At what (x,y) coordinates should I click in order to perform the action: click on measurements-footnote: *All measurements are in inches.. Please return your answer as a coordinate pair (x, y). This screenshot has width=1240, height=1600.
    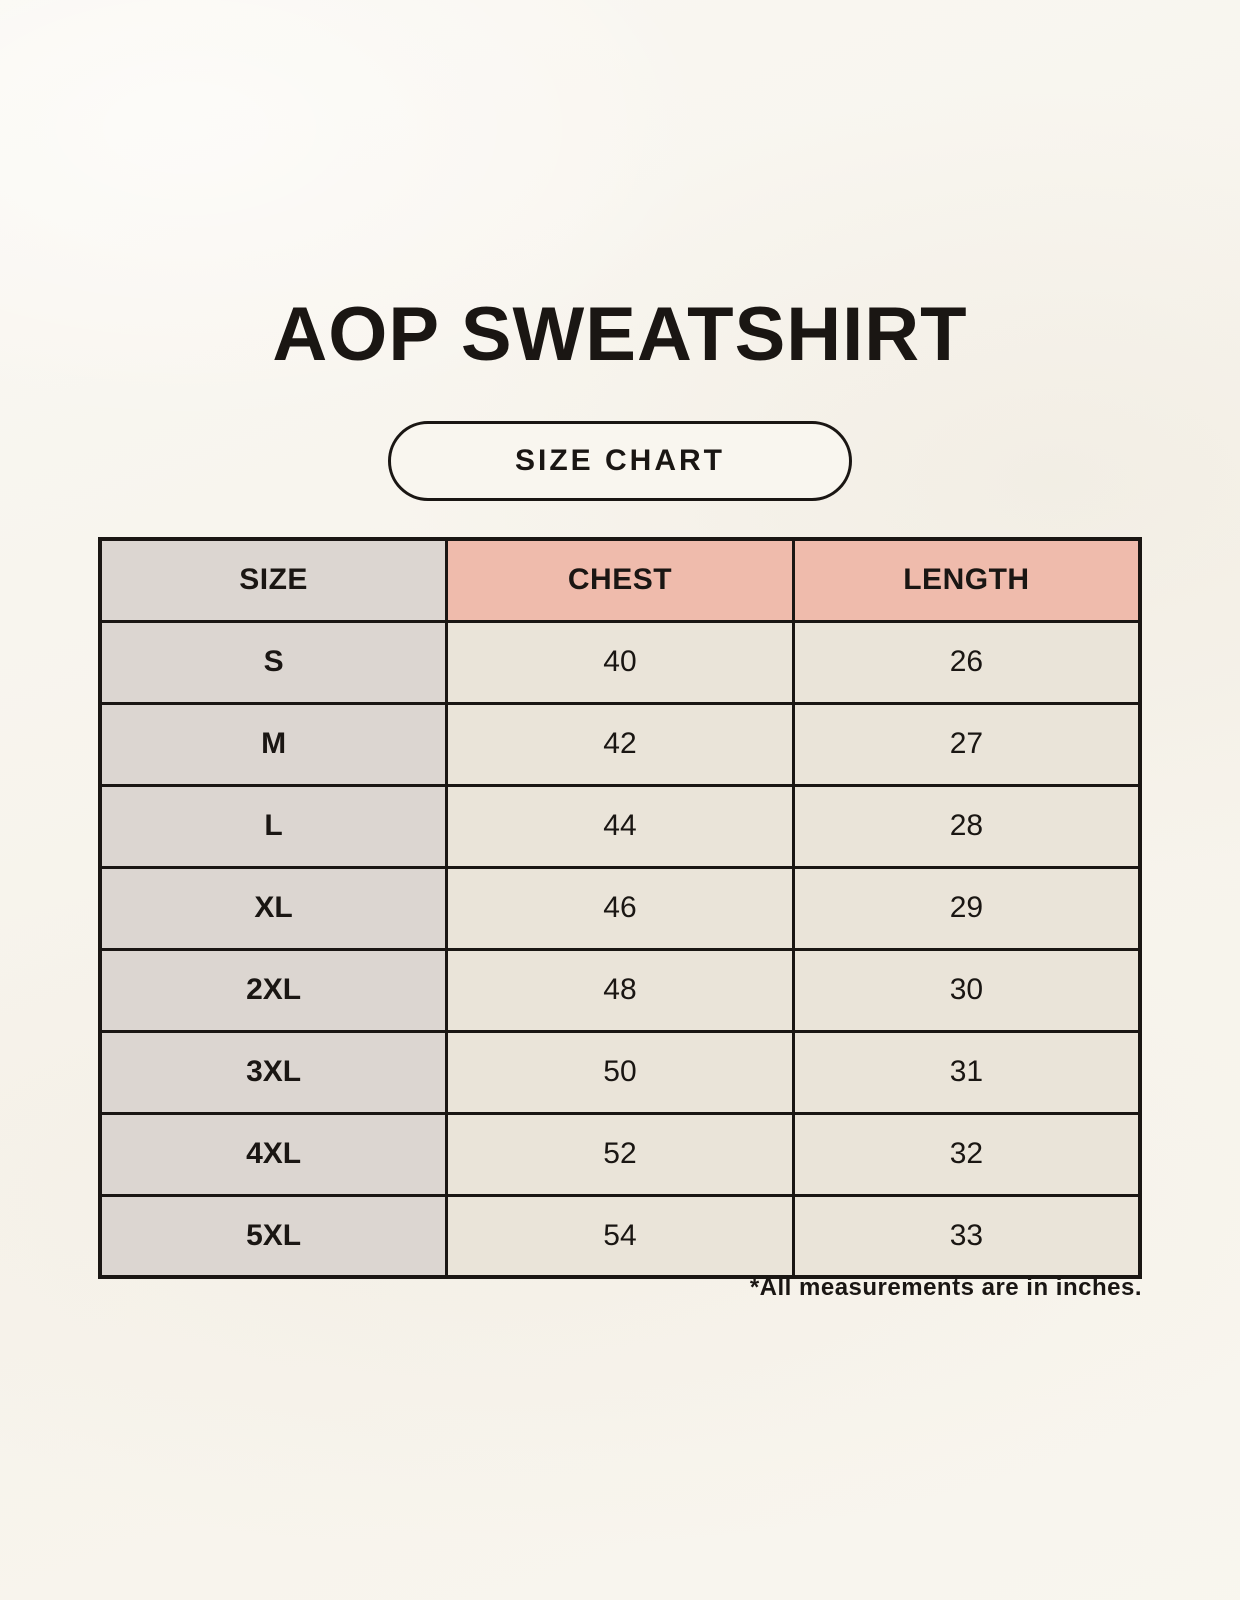
    Looking at the image, I should click on (945, 1287).